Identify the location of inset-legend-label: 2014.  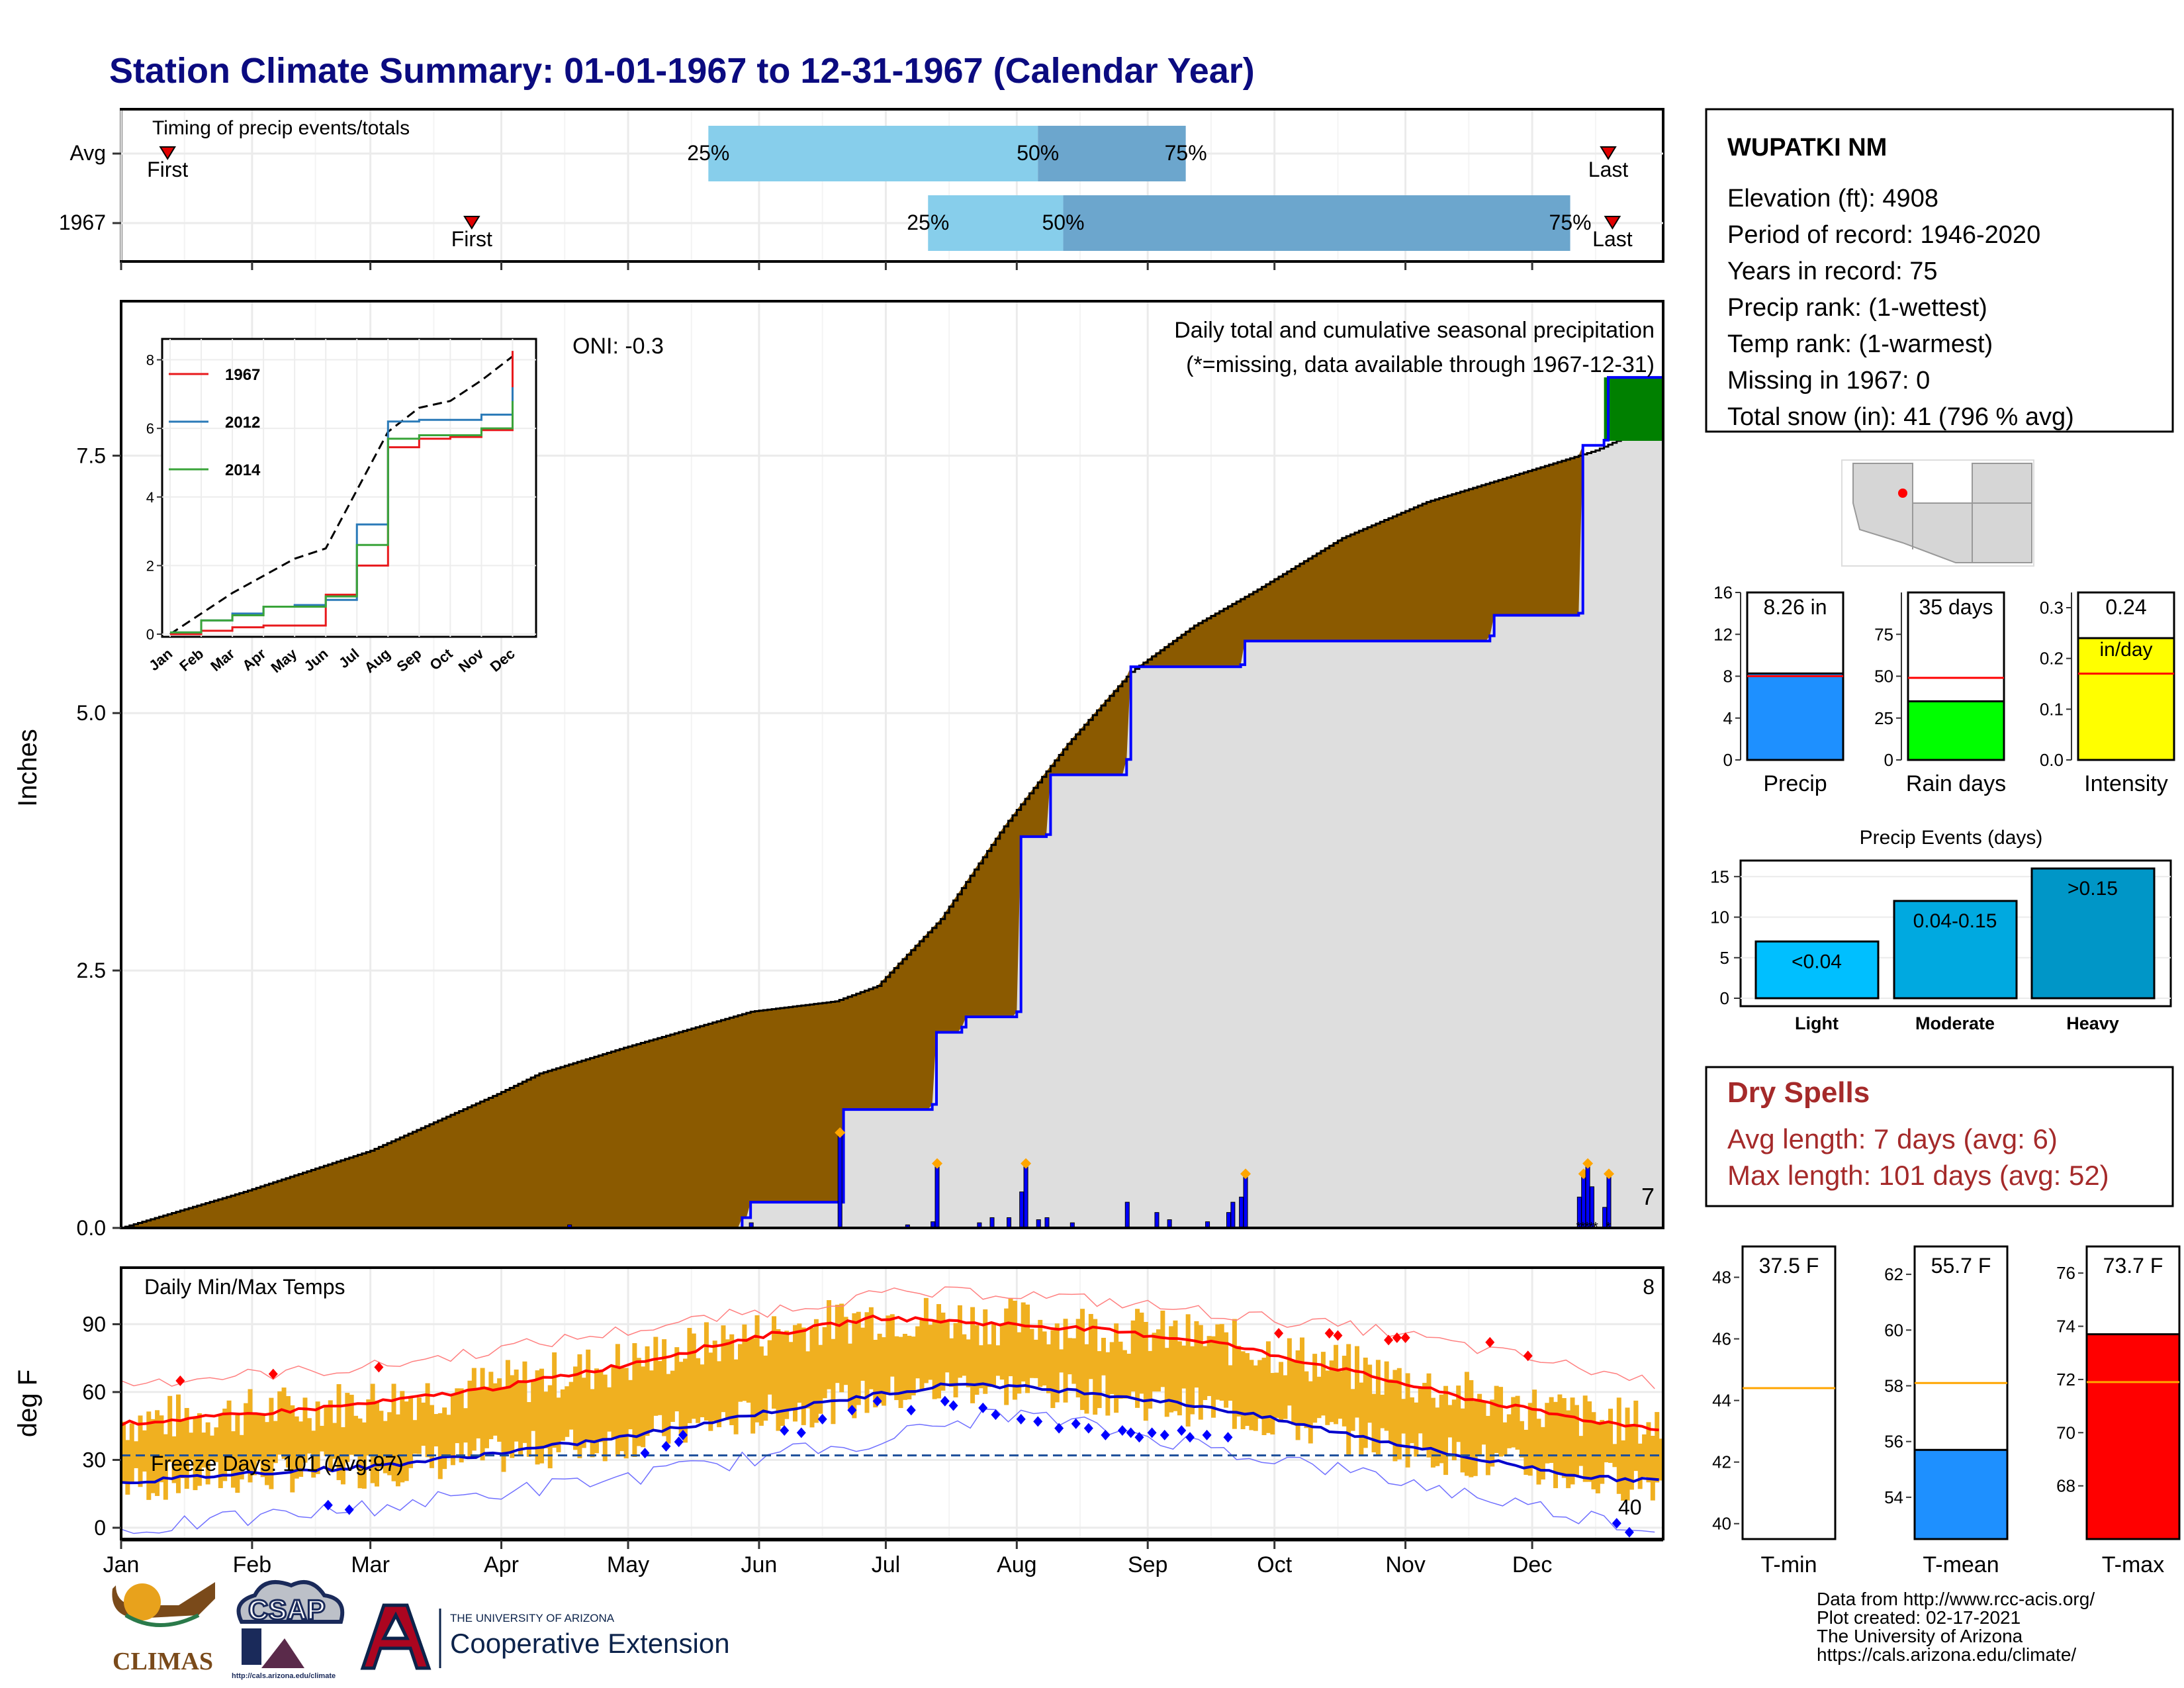
(243, 470).